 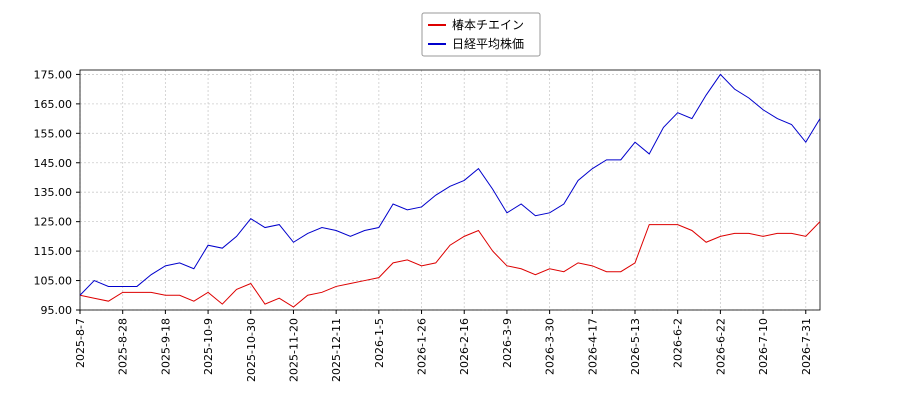 I want to click on x-tick-label: 2025-9-18, so click(x=165, y=346).